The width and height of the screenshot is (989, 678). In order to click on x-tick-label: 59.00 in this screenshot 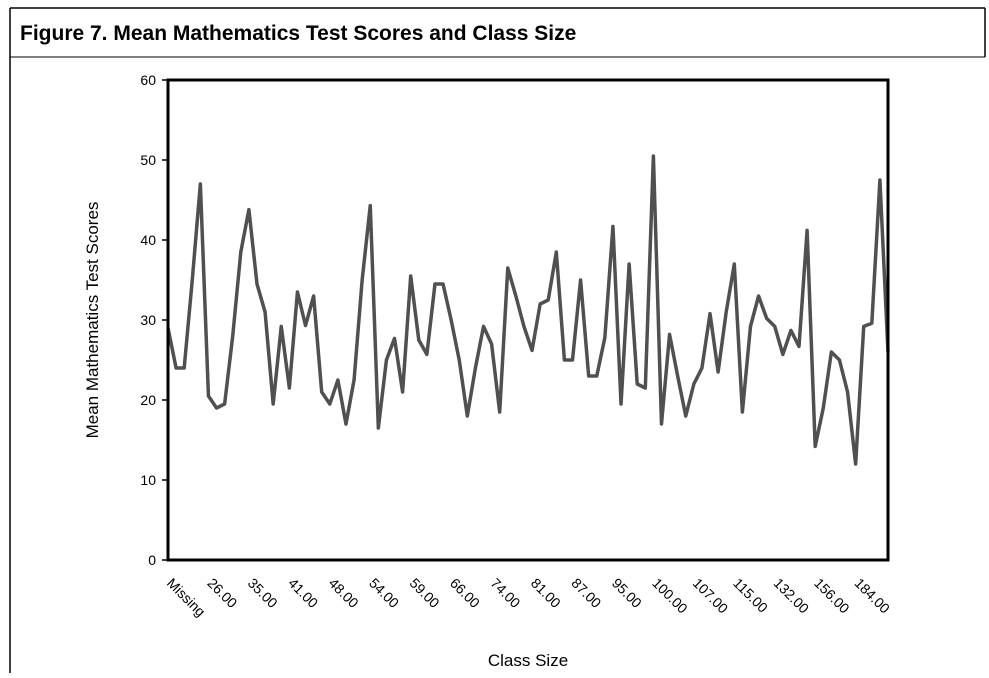, I will do `click(425, 593)`.